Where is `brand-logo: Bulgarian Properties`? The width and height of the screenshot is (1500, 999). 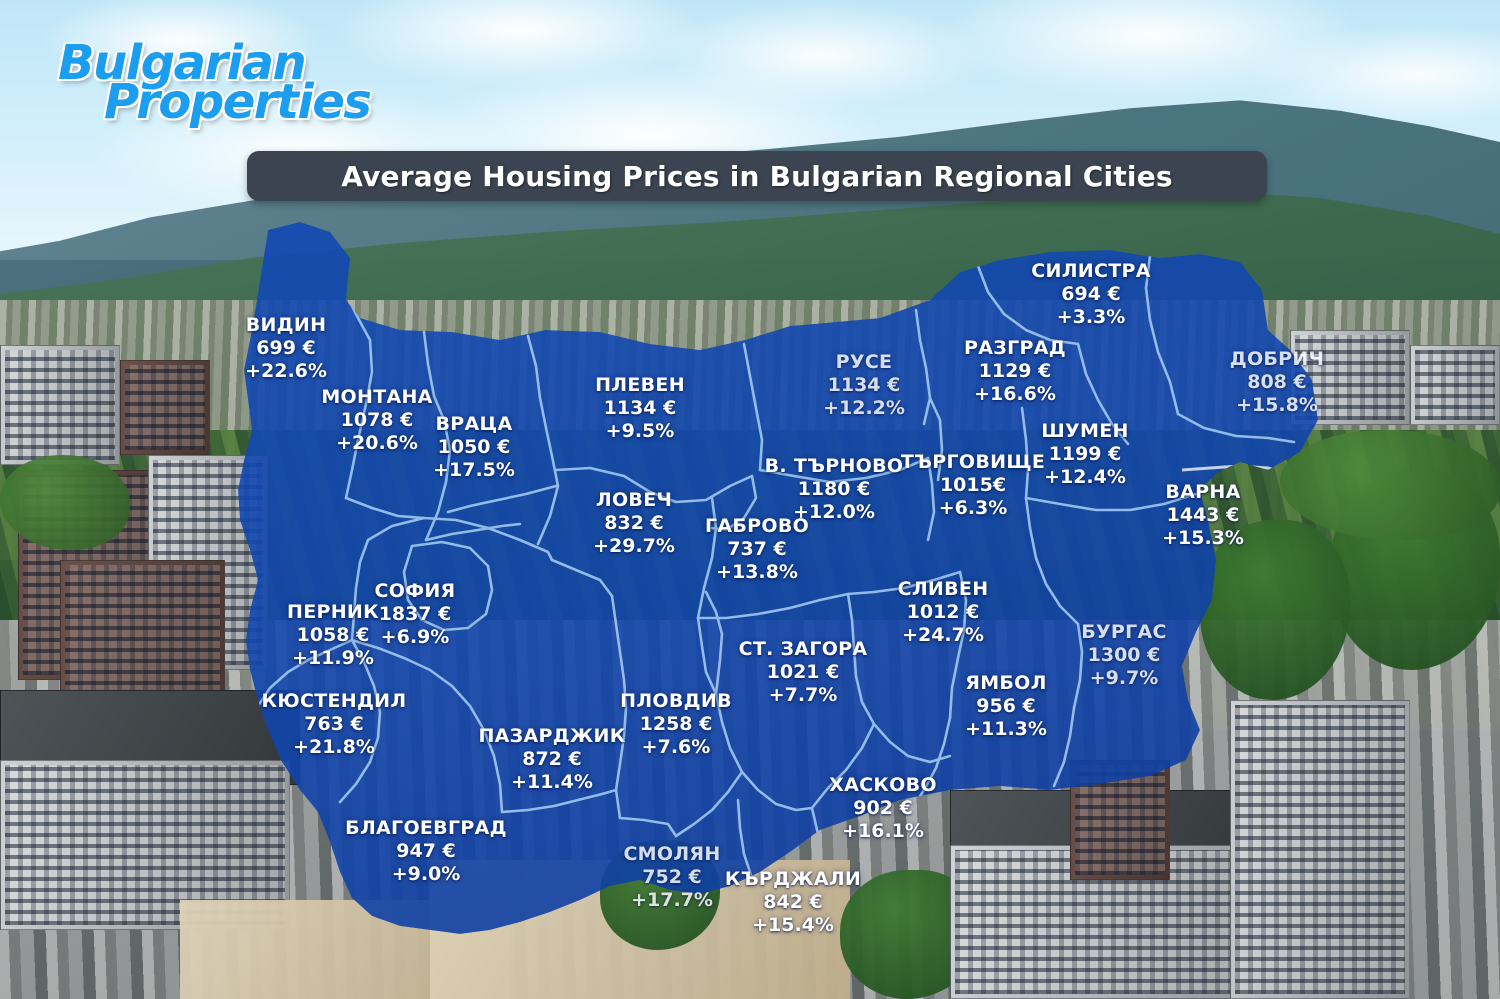 brand-logo: Bulgarian Properties is located at coordinates (223, 83).